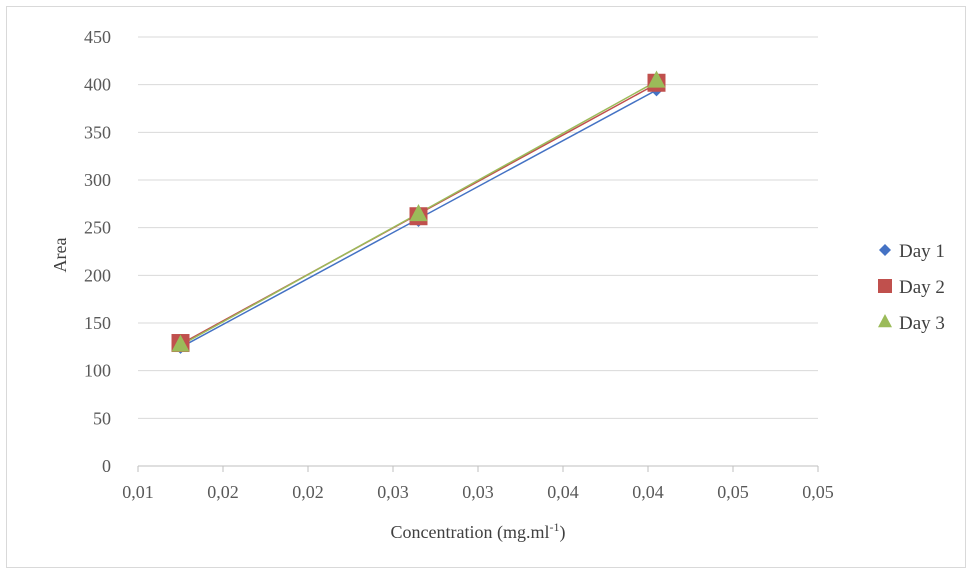  I want to click on y-tick-label: 150, so click(97, 323).